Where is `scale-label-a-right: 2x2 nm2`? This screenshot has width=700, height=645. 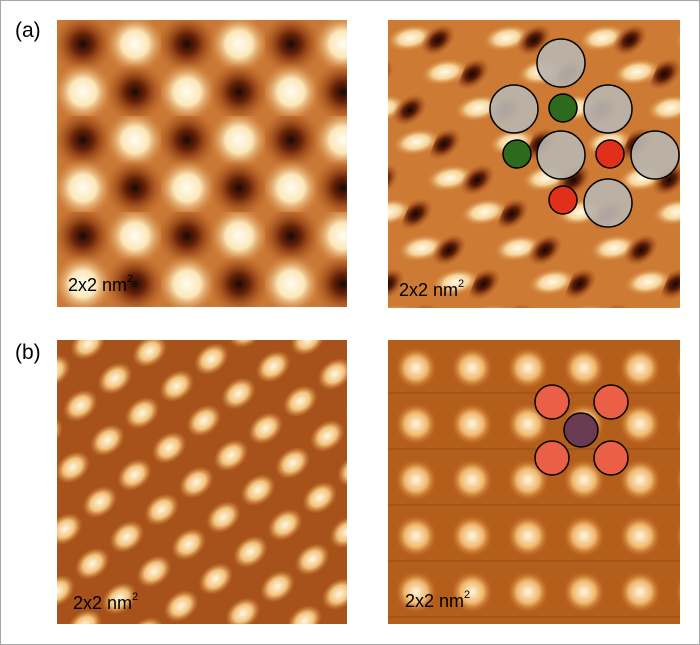
scale-label-a-right: 2x2 nm2 is located at coordinates (432, 289).